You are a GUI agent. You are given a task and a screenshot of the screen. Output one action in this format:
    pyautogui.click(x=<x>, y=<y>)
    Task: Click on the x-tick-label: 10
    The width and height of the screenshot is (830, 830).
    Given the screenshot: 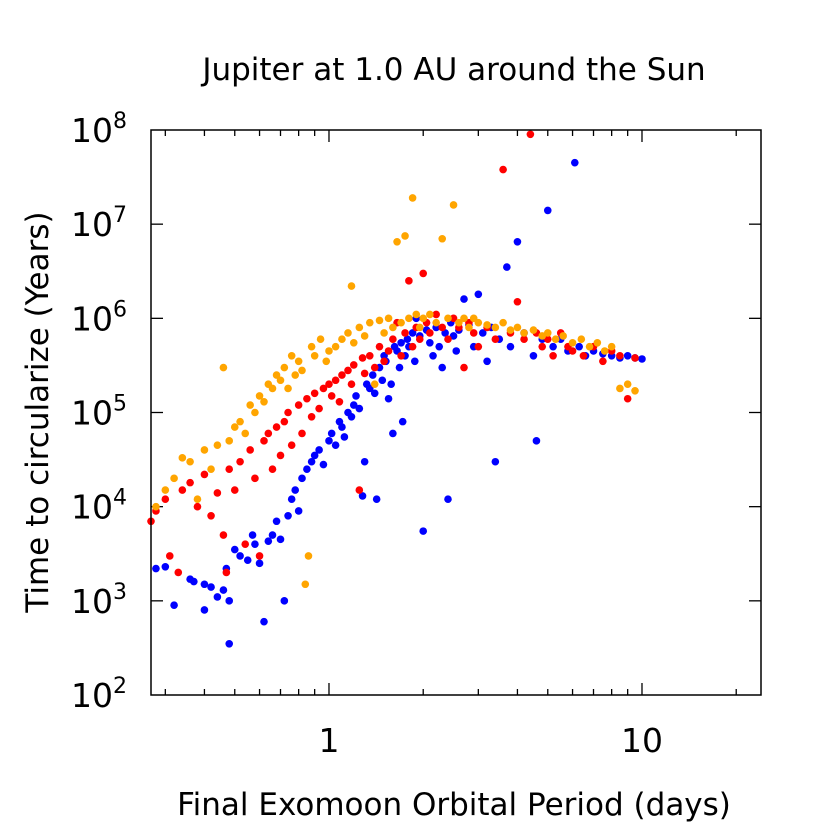 What is the action you would take?
    pyautogui.click(x=642, y=740)
    